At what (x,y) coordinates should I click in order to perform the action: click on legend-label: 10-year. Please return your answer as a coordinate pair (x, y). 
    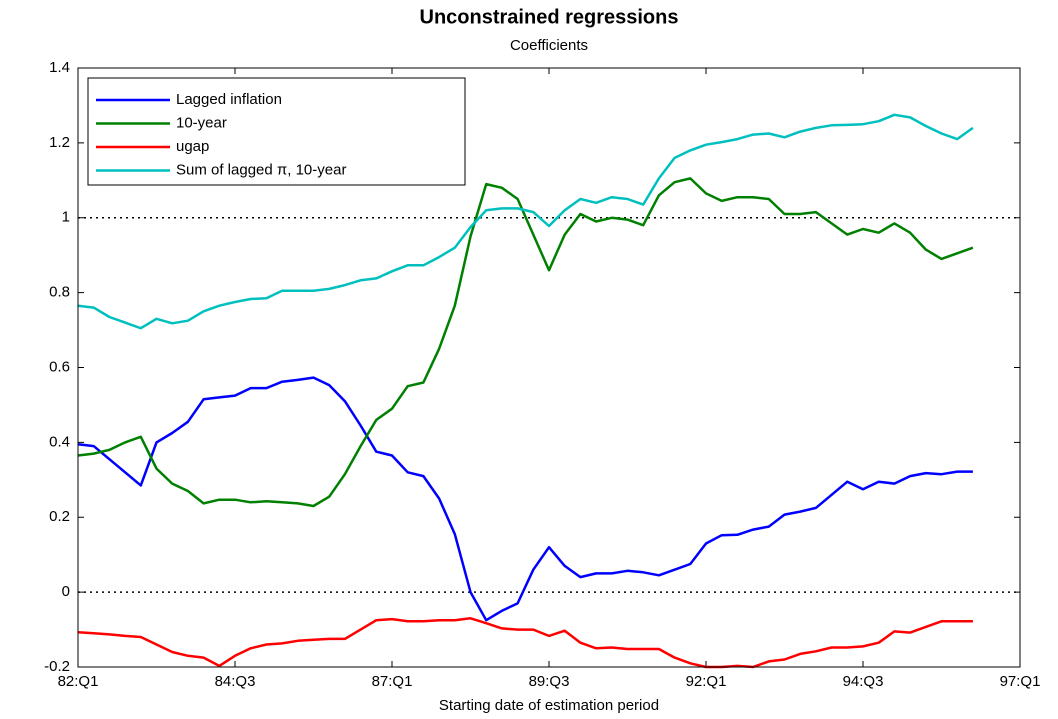
    Looking at the image, I should click on (201, 122).